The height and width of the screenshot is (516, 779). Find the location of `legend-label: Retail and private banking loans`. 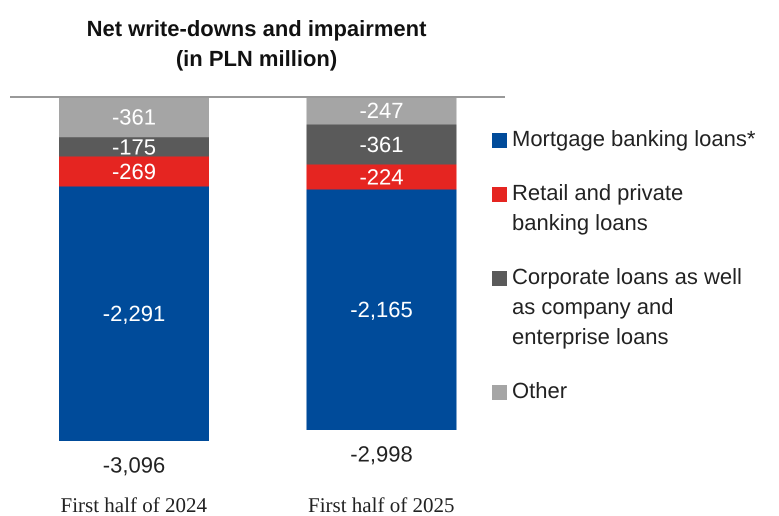

legend-label: Retail and private banking loans is located at coordinates (598, 208).